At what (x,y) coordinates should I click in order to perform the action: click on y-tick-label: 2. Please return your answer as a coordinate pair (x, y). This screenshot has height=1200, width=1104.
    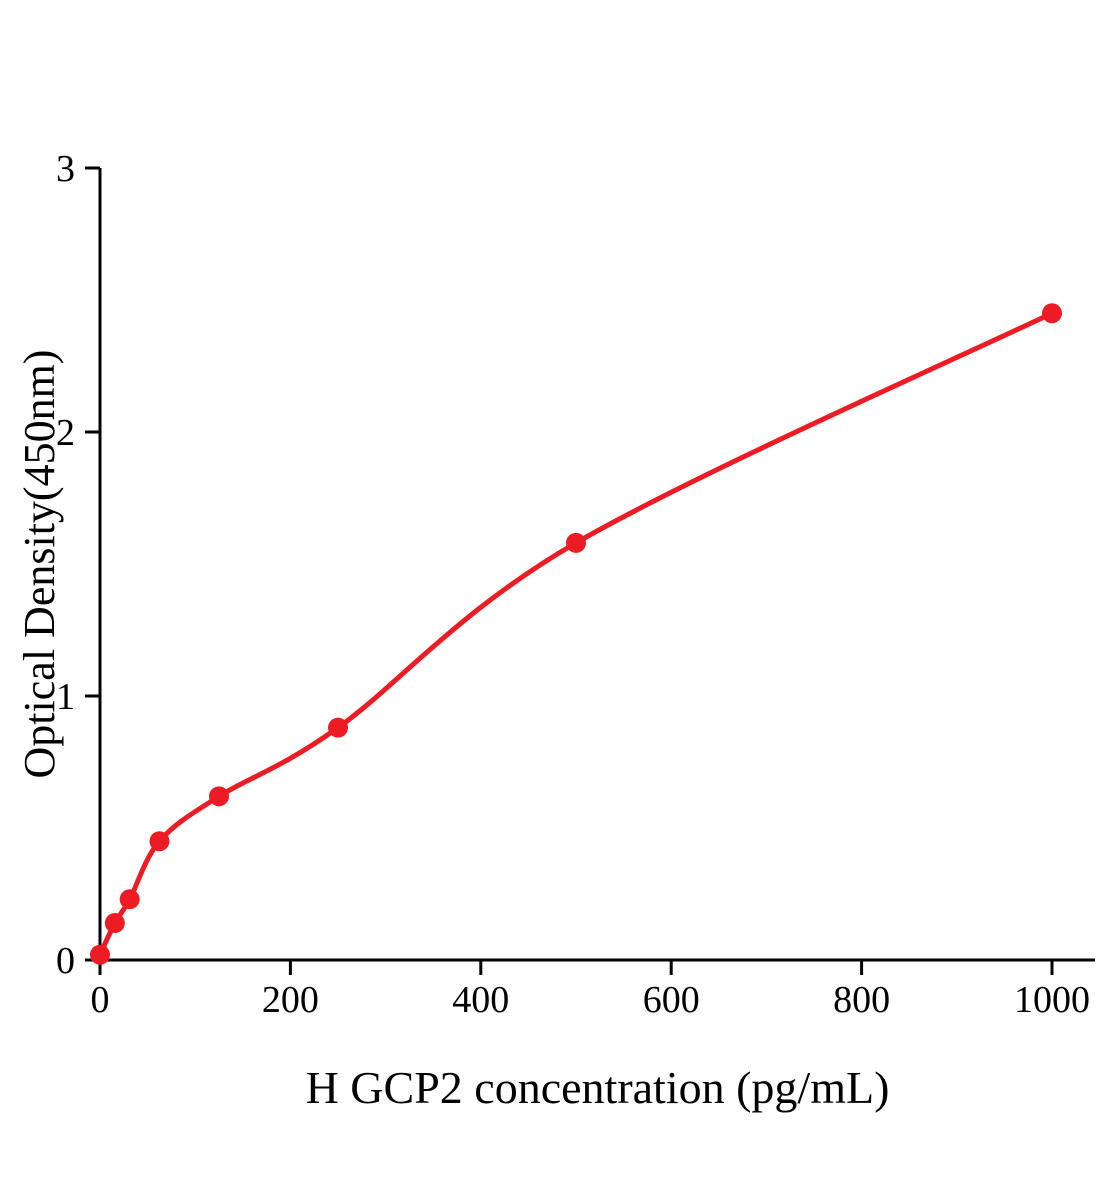
    Looking at the image, I should click on (65, 433).